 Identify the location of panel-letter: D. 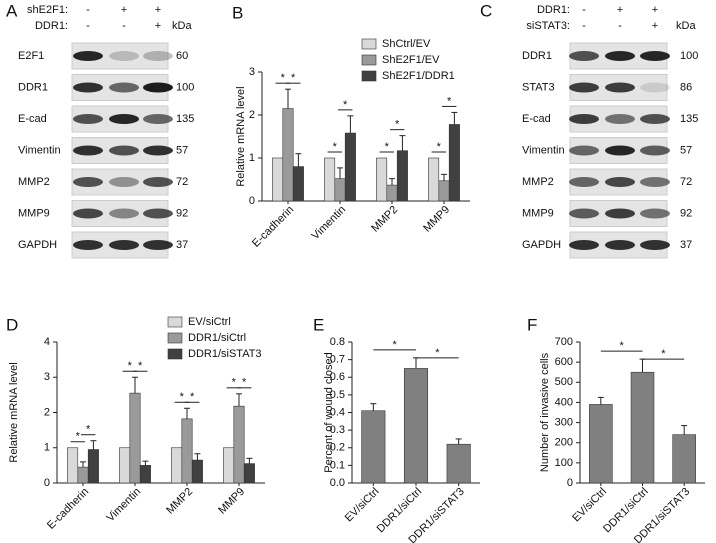
(12, 324).